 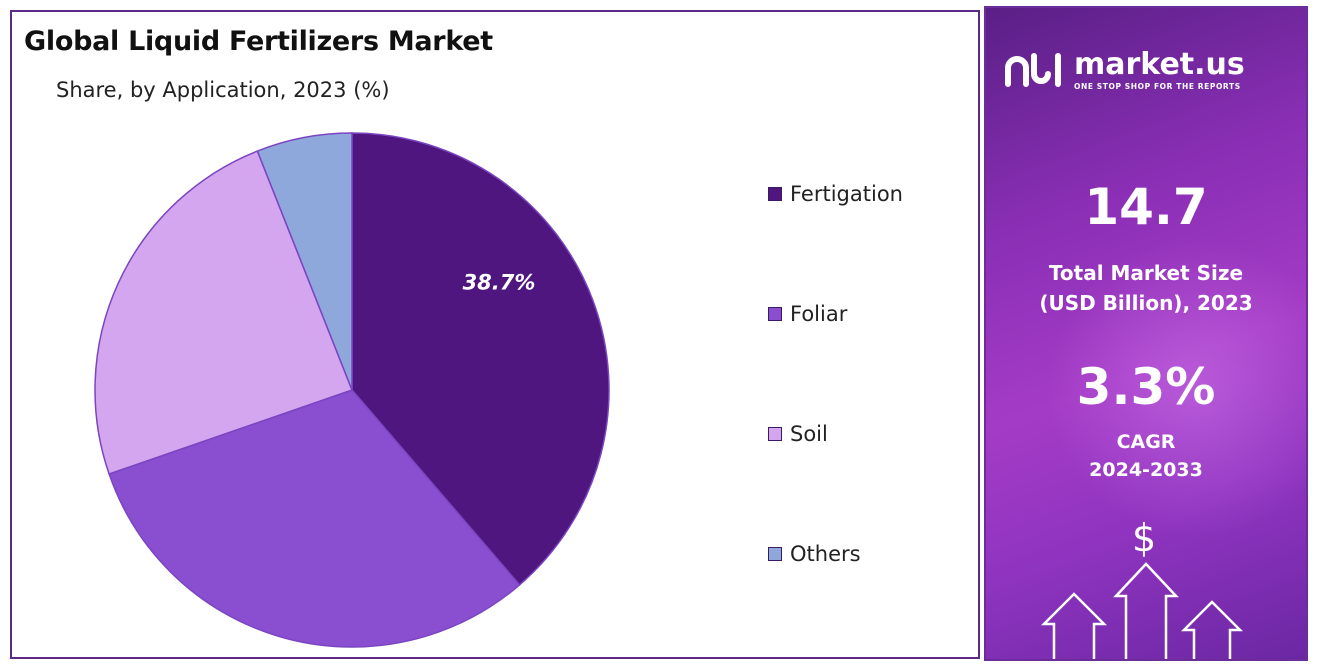 What do you see at coordinates (1146, 303) in the screenshot?
I see `market-size-label-line2: (USD Billion), 2023` at bounding box center [1146, 303].